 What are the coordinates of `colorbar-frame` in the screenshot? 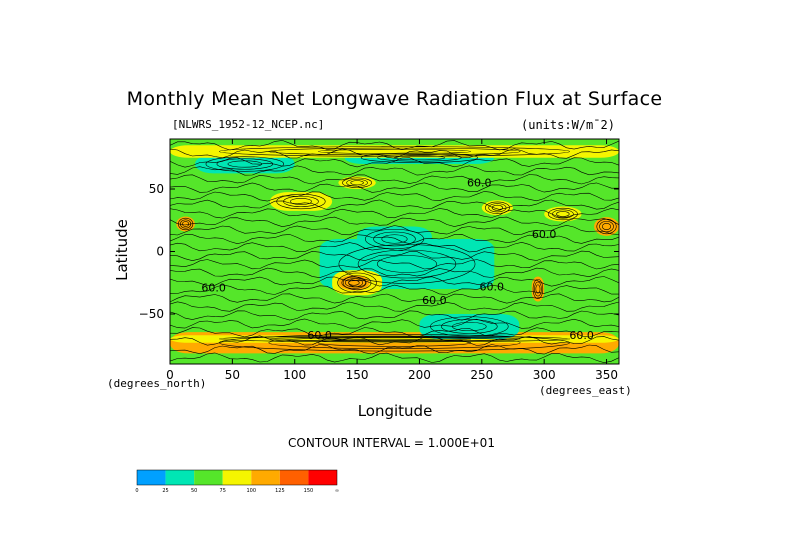 It's located at (237, 477).